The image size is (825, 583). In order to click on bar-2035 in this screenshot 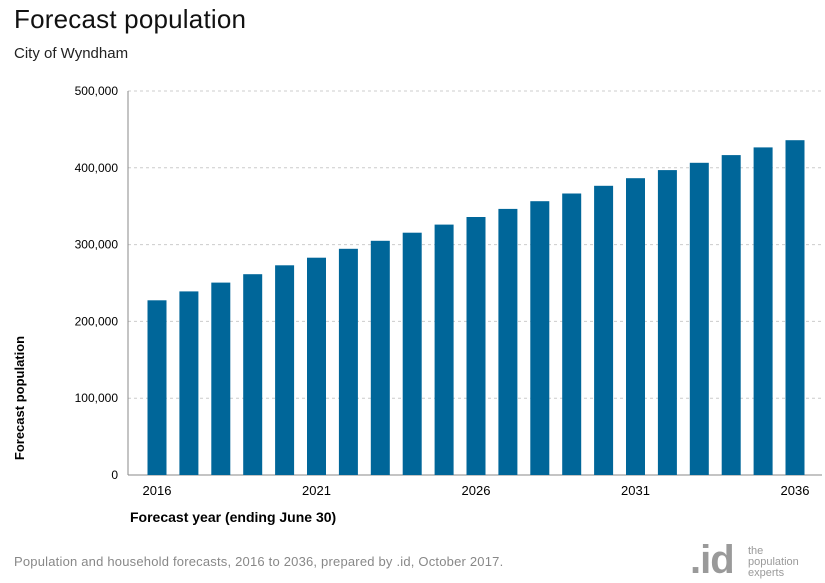, I will do `click(763, 311)`.